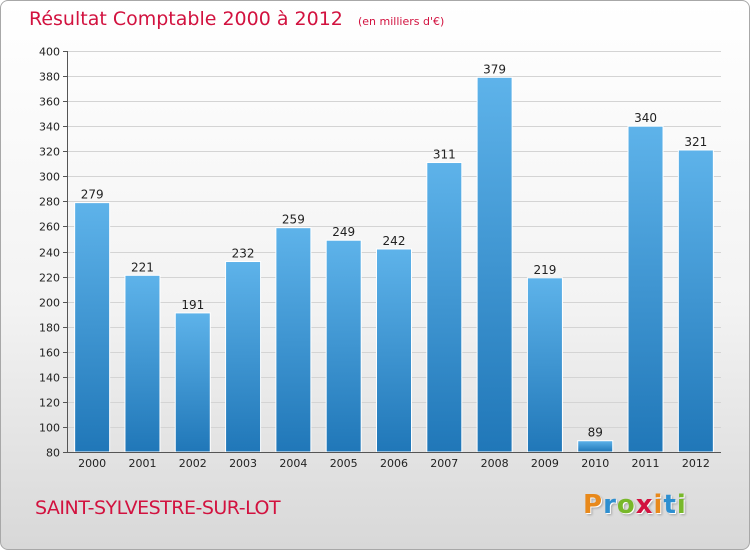 The height and width of the screenshot is (550, 750). What do you see at coordinates (696, 463) in the screenshot?
I see `x-tick-label: 2012` at bounding box center [696, 463].